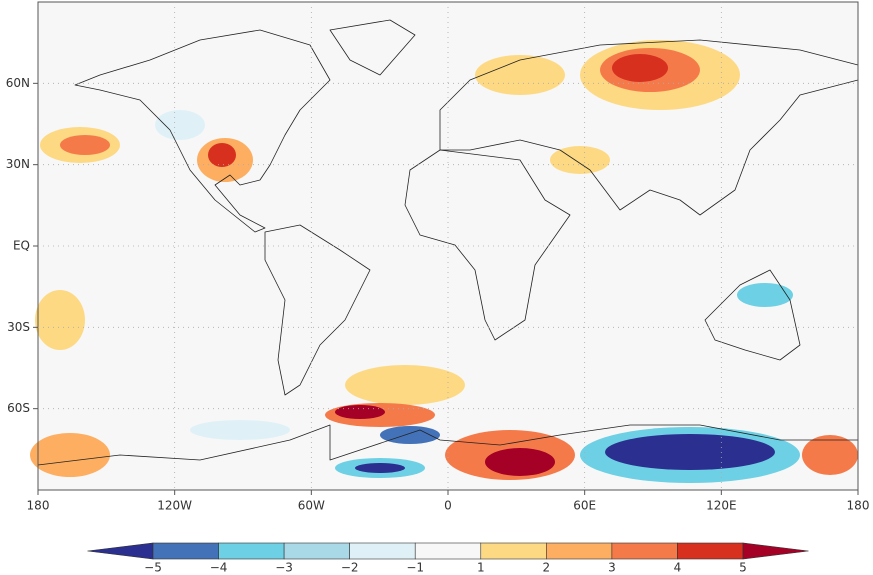 This screenshot has width=873, height=575. I want to click on x-tick-label: 0, so click(448, 506).